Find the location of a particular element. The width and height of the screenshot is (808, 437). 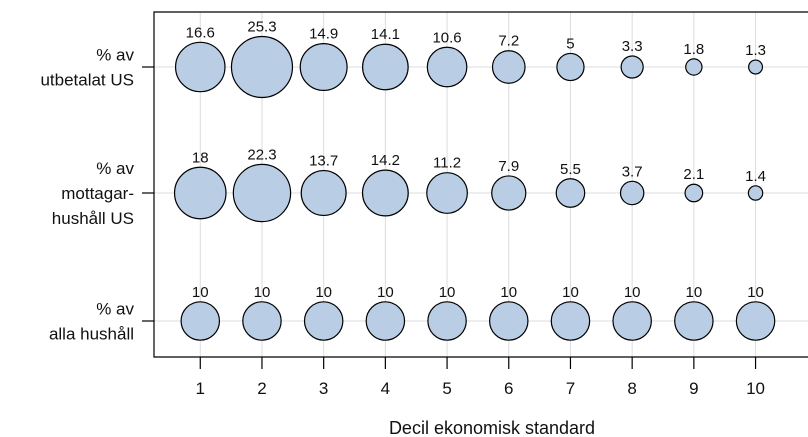

x-tick-label: 1 is located at coordinates (200, 388).